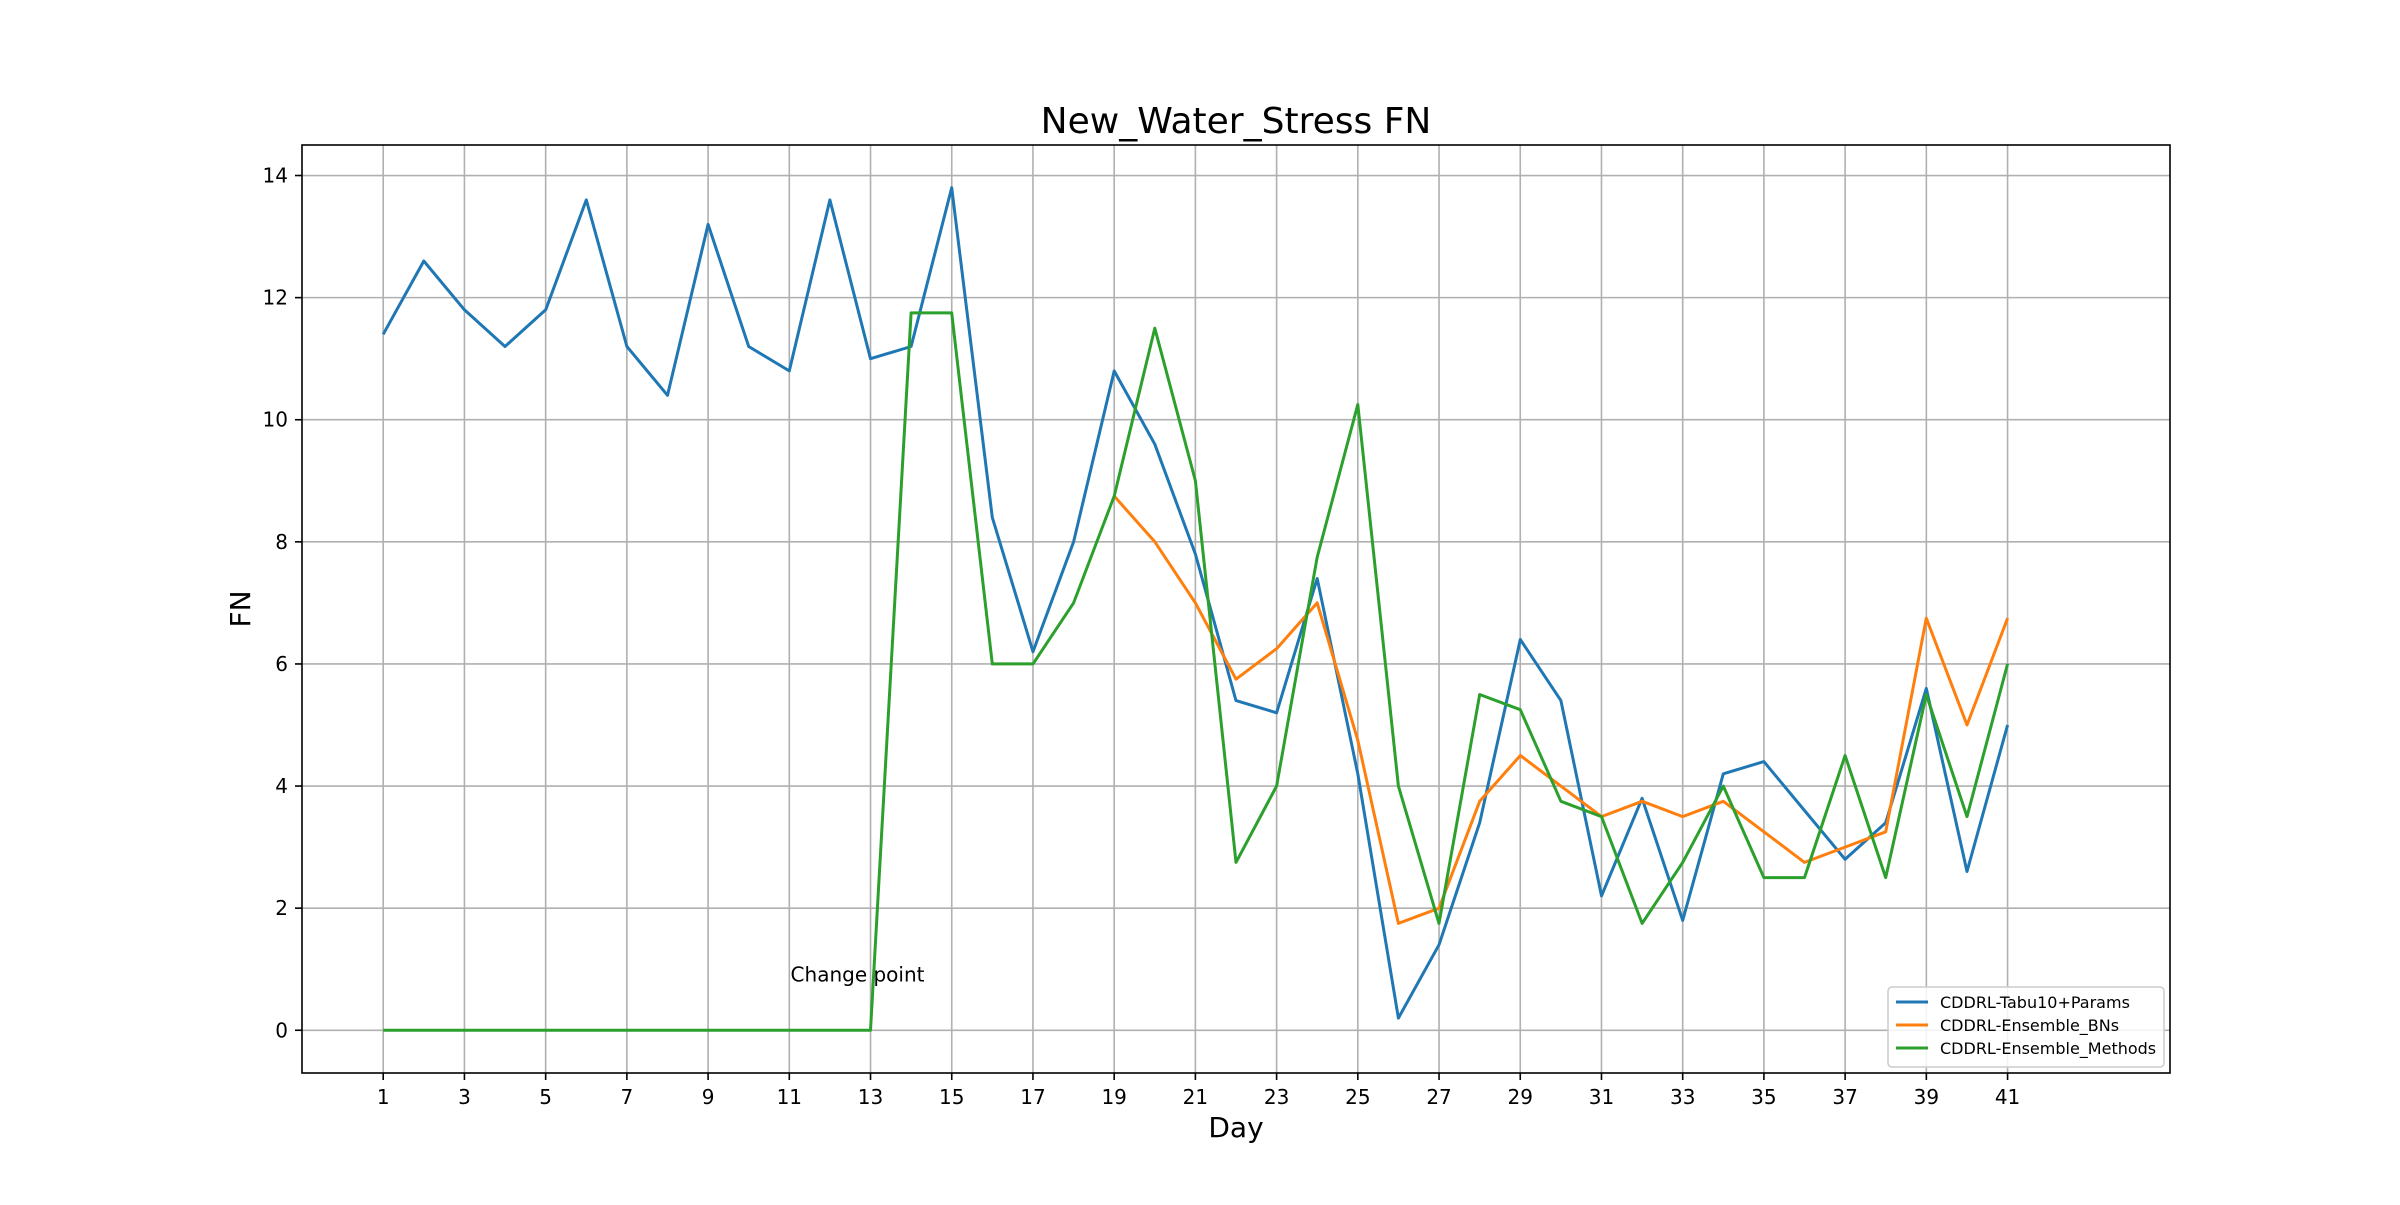 The height and width of the screenshot is (1205, 2400). I want to click on legend-entry-label: CDDRL-Tabu10+Params, so click(2035, 1002).